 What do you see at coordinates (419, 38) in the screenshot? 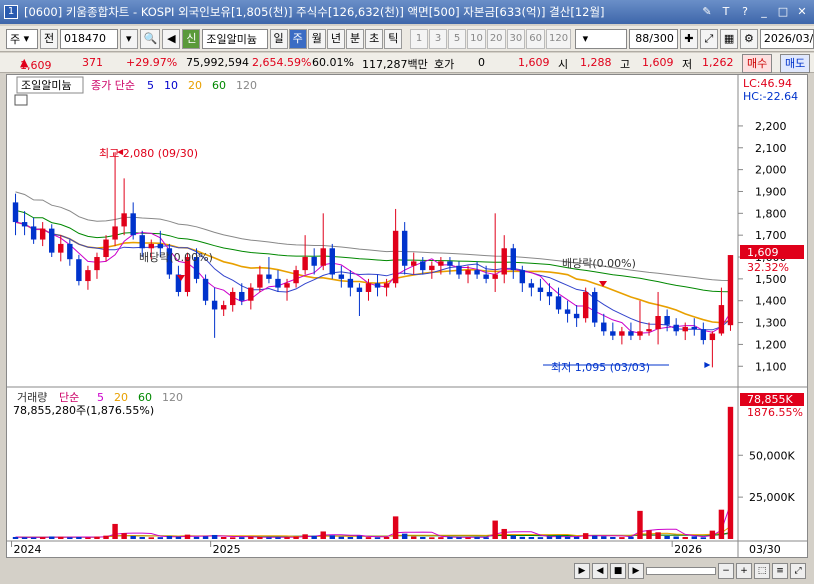
I see `interval-button-1: 1` at bounding box center [419, 38].